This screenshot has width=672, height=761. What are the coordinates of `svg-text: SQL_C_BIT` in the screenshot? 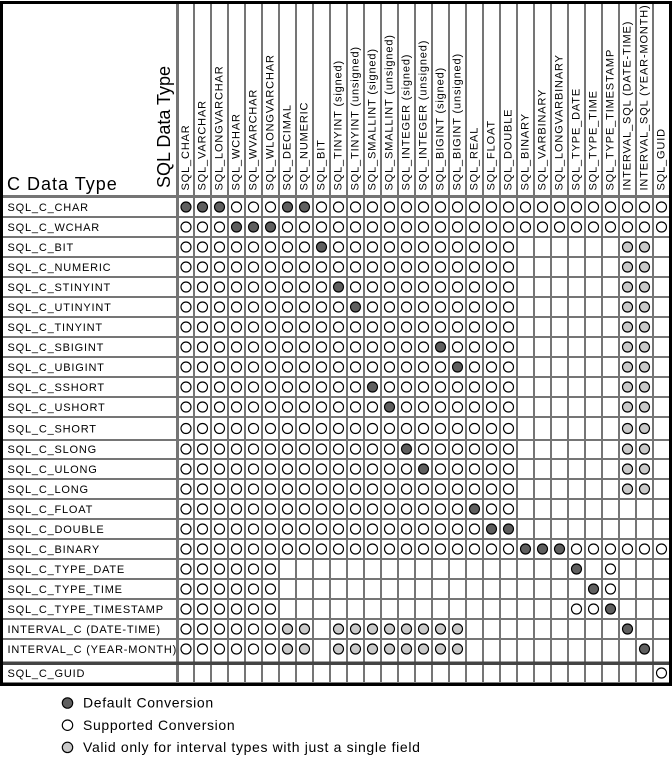 It's located at (41, 248).